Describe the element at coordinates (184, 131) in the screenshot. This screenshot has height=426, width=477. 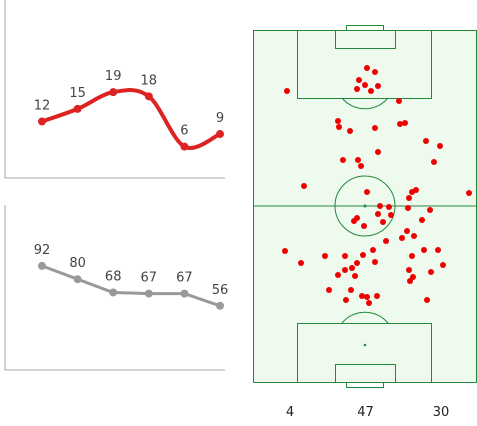
I see `value-label: 6` at that location.